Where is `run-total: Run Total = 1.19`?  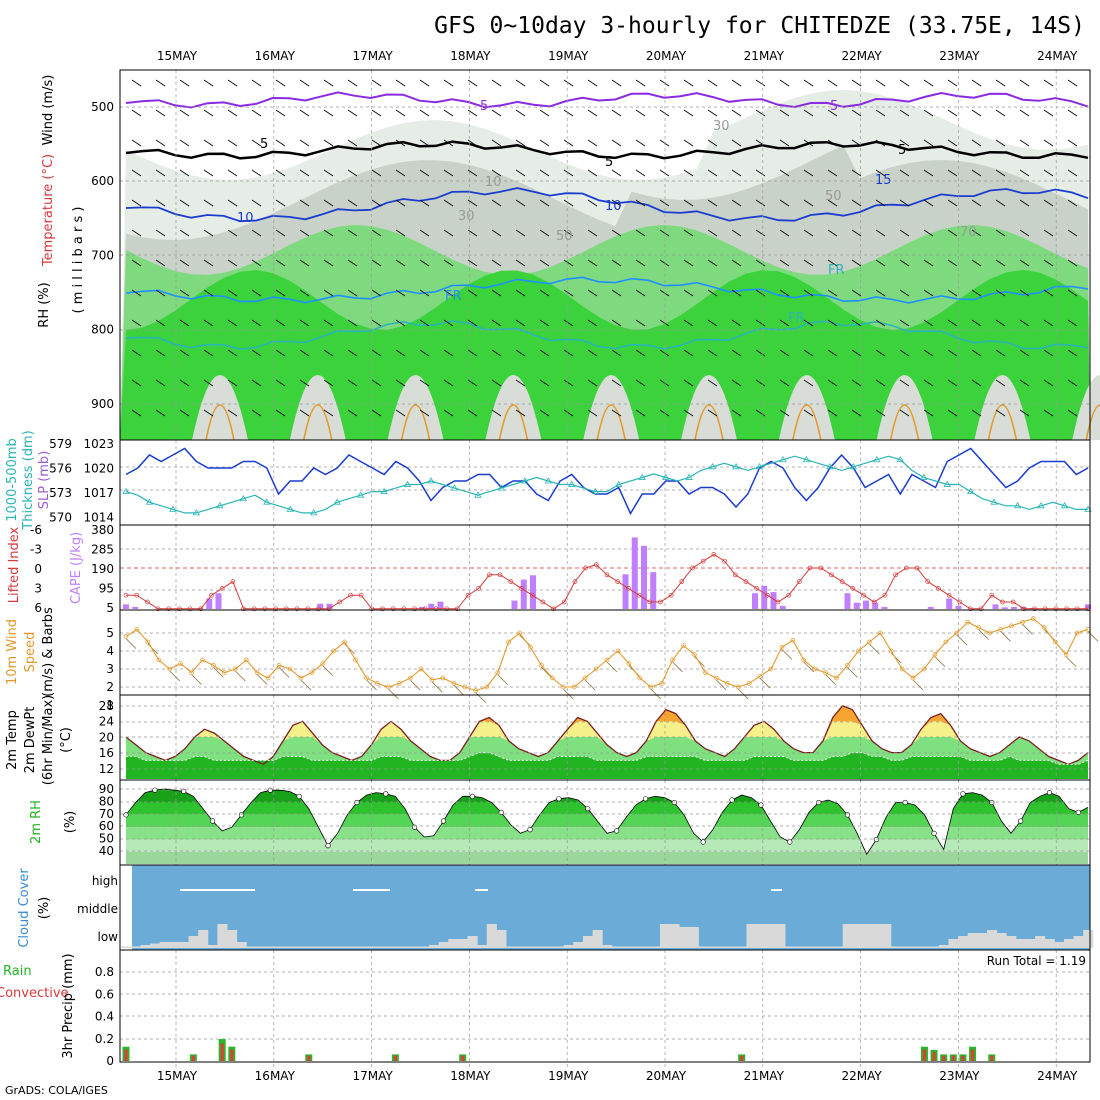
run-total: Run Total = 1.19 is located at coordinates (1036, 961).